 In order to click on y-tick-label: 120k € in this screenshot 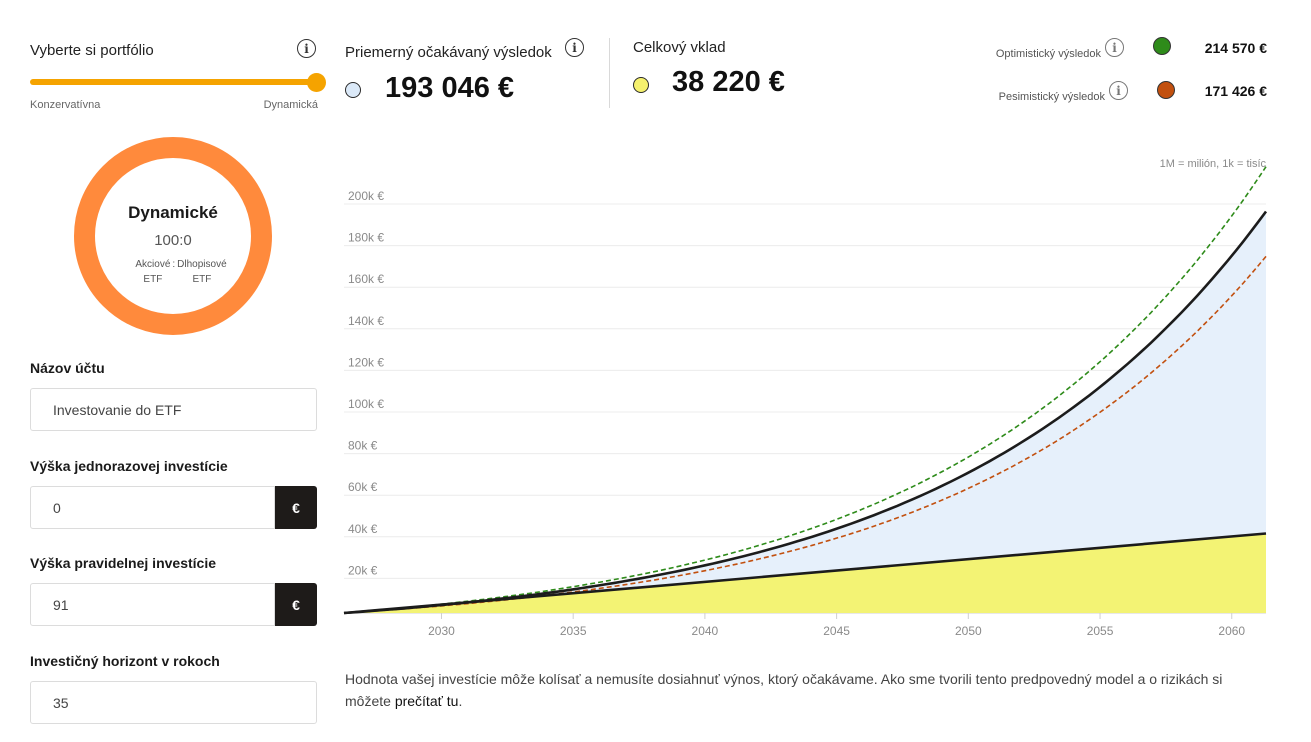, I will do `click(366, 362)`.